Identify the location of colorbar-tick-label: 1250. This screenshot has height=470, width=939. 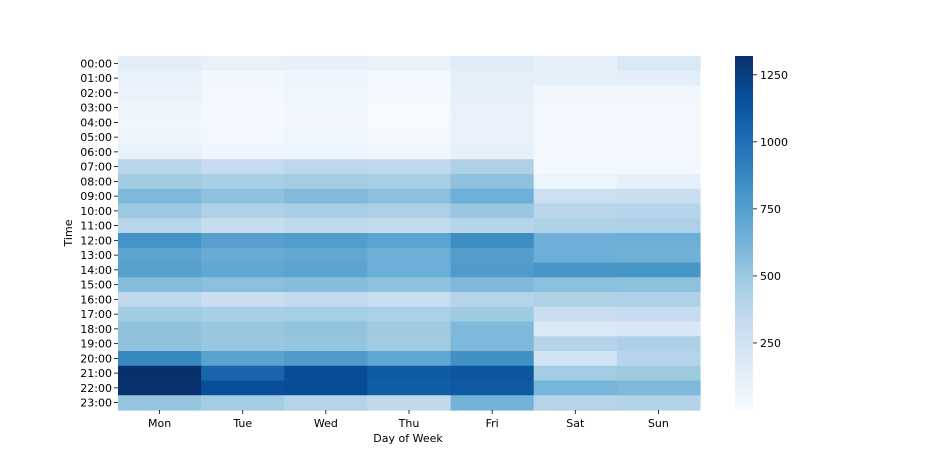
(774, 75).